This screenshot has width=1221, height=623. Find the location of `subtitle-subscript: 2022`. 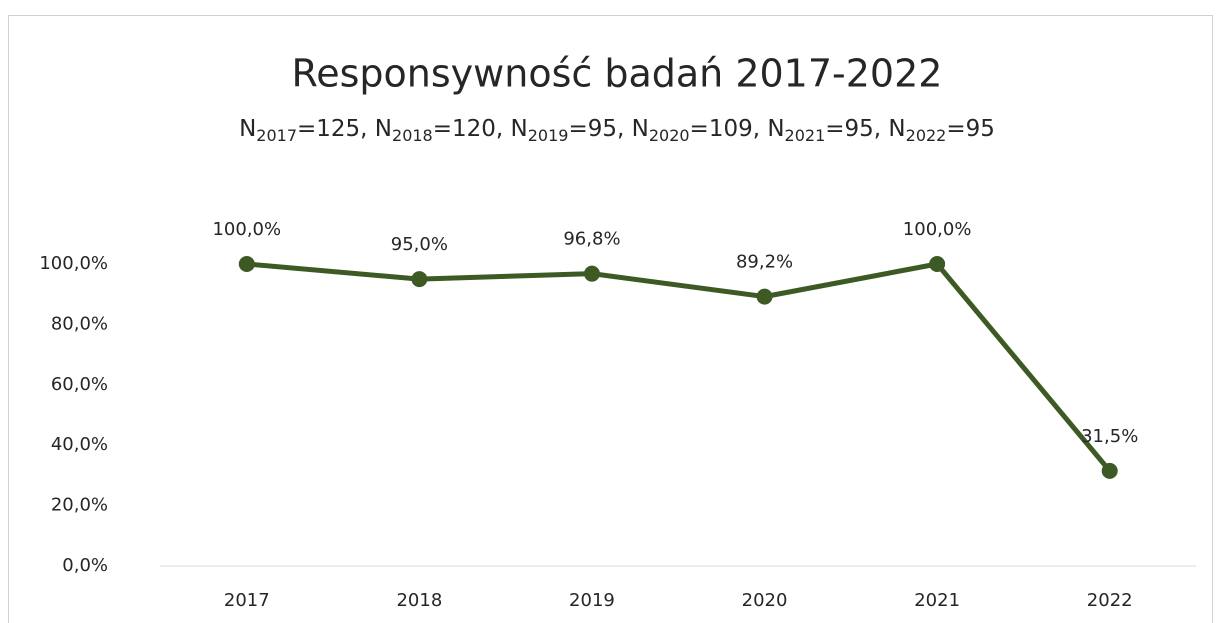

subtitle-subscript: 2022 is located at coordinates (926, 135).